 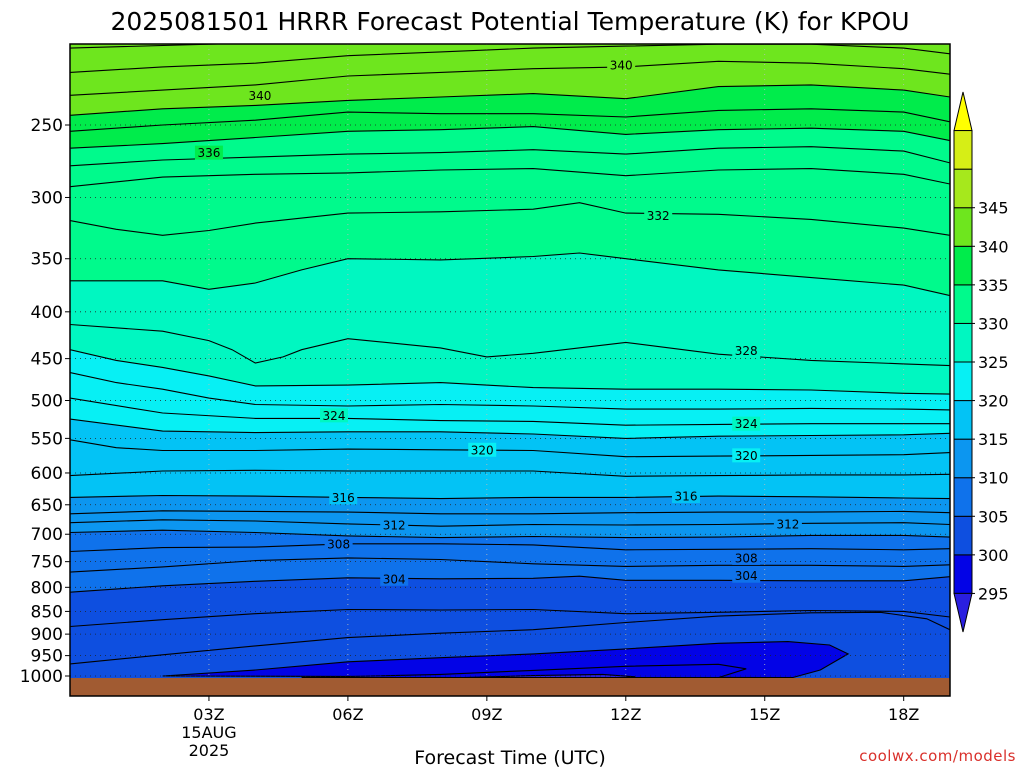 What do you see at coordinates (47, 612) in the screenshot?
I see `y-tick-label-850: 850` at bounding box center [47, 612].